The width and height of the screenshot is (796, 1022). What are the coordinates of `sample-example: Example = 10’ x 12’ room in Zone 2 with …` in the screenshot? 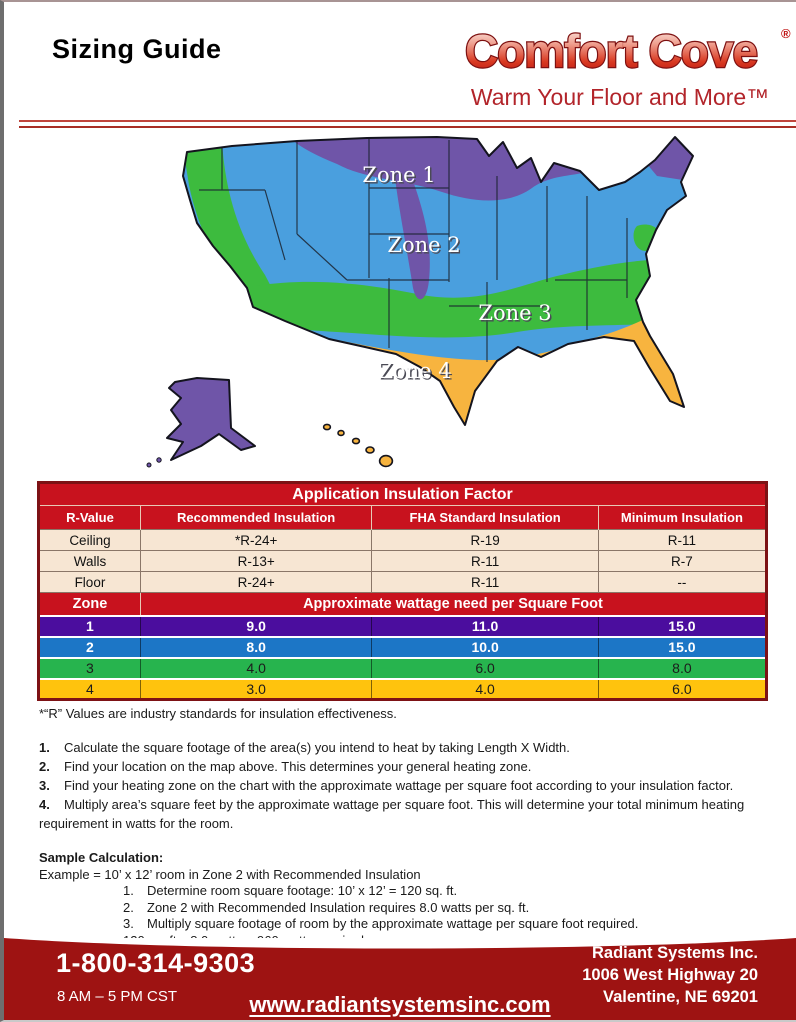 It's located at (230, 874).